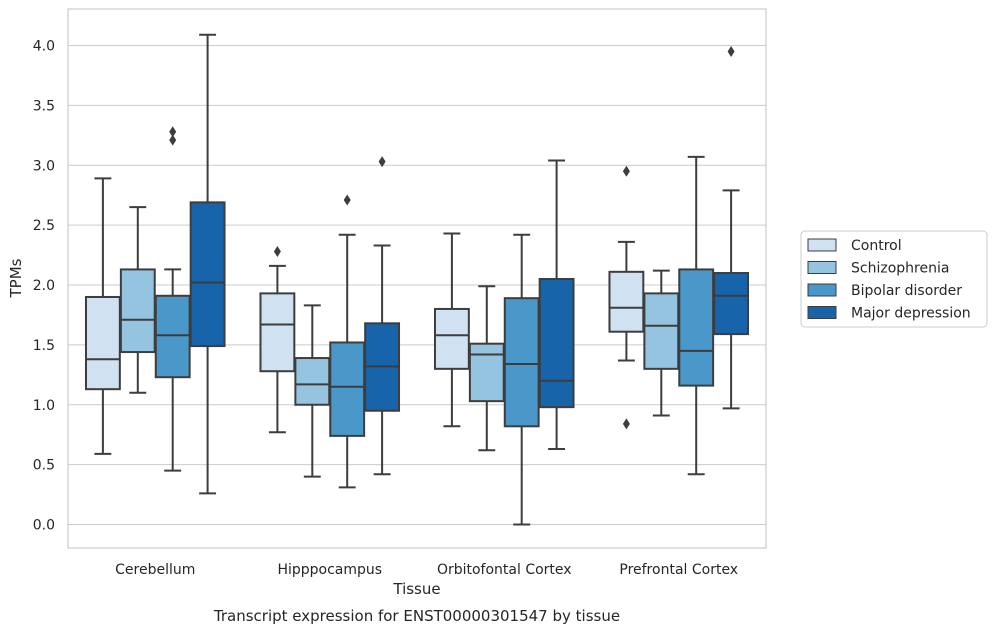  What do you see at coordinates (44, 406) in the screenshot?
I see `y-tick-label: 1.0` at bounding box center [44, 406].